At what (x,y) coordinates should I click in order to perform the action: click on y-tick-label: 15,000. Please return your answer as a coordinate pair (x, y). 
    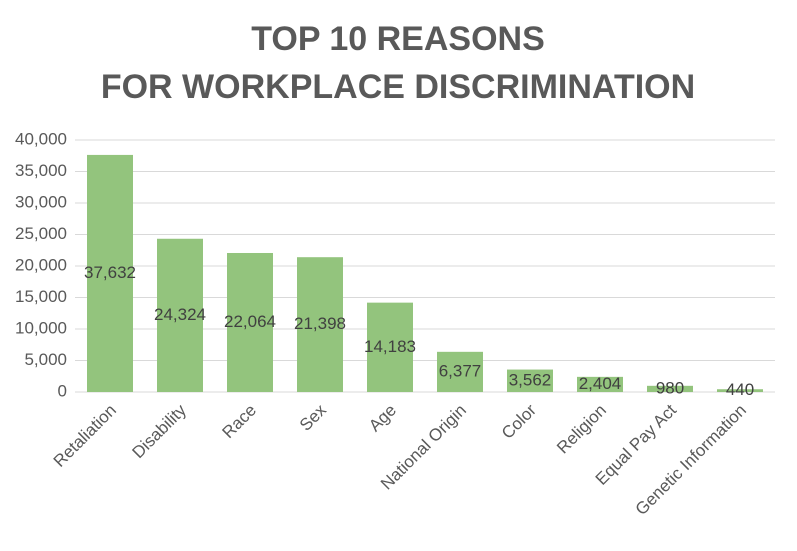
    Looking at the image, I should click on (41, 296).